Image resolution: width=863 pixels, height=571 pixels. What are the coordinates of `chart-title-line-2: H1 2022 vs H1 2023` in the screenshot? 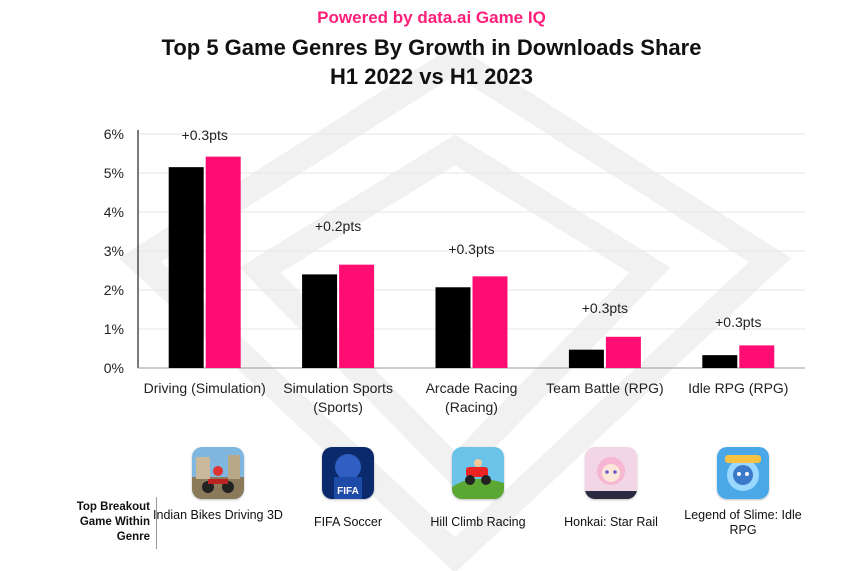 It's located at (431, 76).